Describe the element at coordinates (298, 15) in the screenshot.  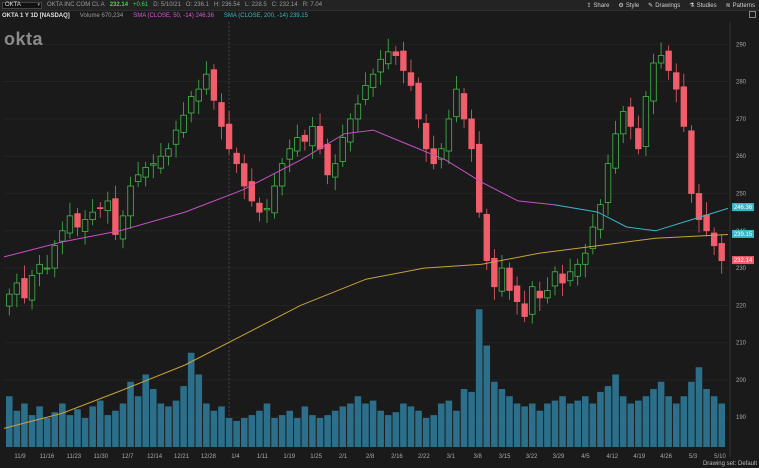
I see `sma200-value: 239.15` at that location.